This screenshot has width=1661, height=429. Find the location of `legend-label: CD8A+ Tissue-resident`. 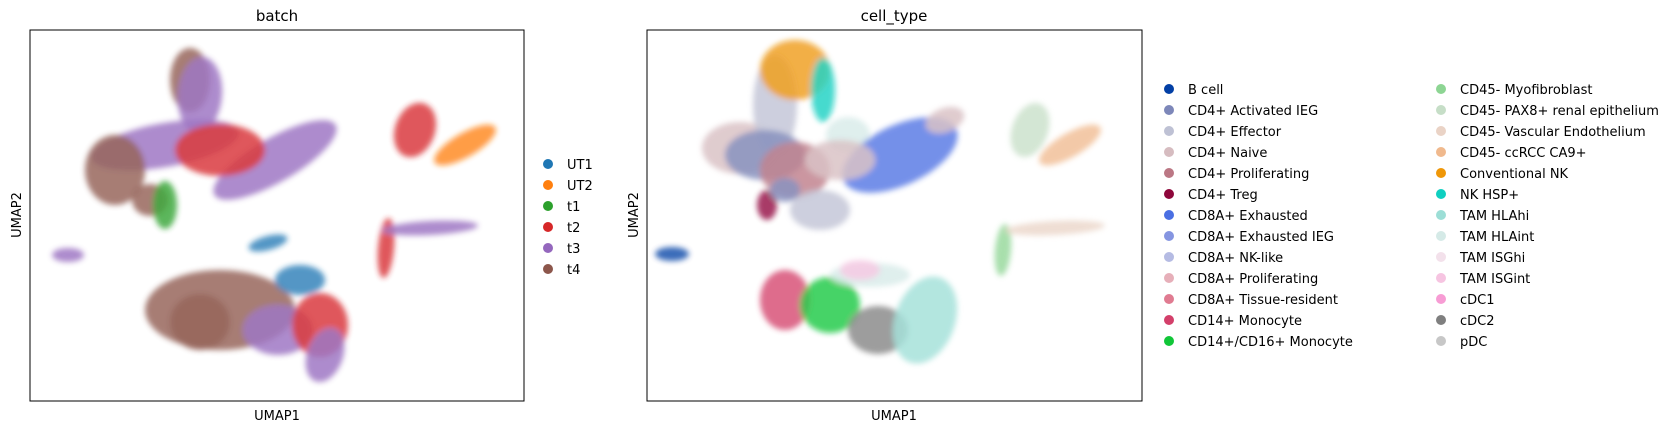

legend-label: CD8A+ Tissue-resident is located at coordinates (1263, 300).